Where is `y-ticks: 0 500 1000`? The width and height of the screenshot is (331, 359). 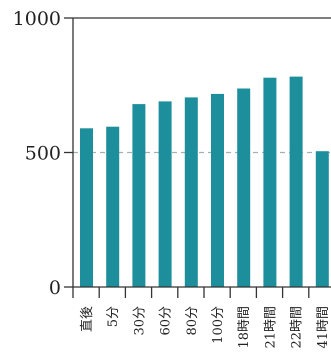 y-ticks: 0 500 1000 is located at coordinates (43, 153).